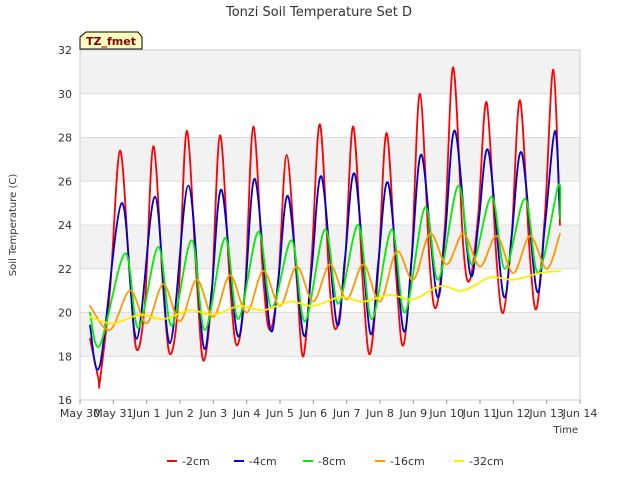  What do you see at coordinates (65, 269) in the screenshot?
I see `y-tick-label: 22` at bounding box center [65, 269].